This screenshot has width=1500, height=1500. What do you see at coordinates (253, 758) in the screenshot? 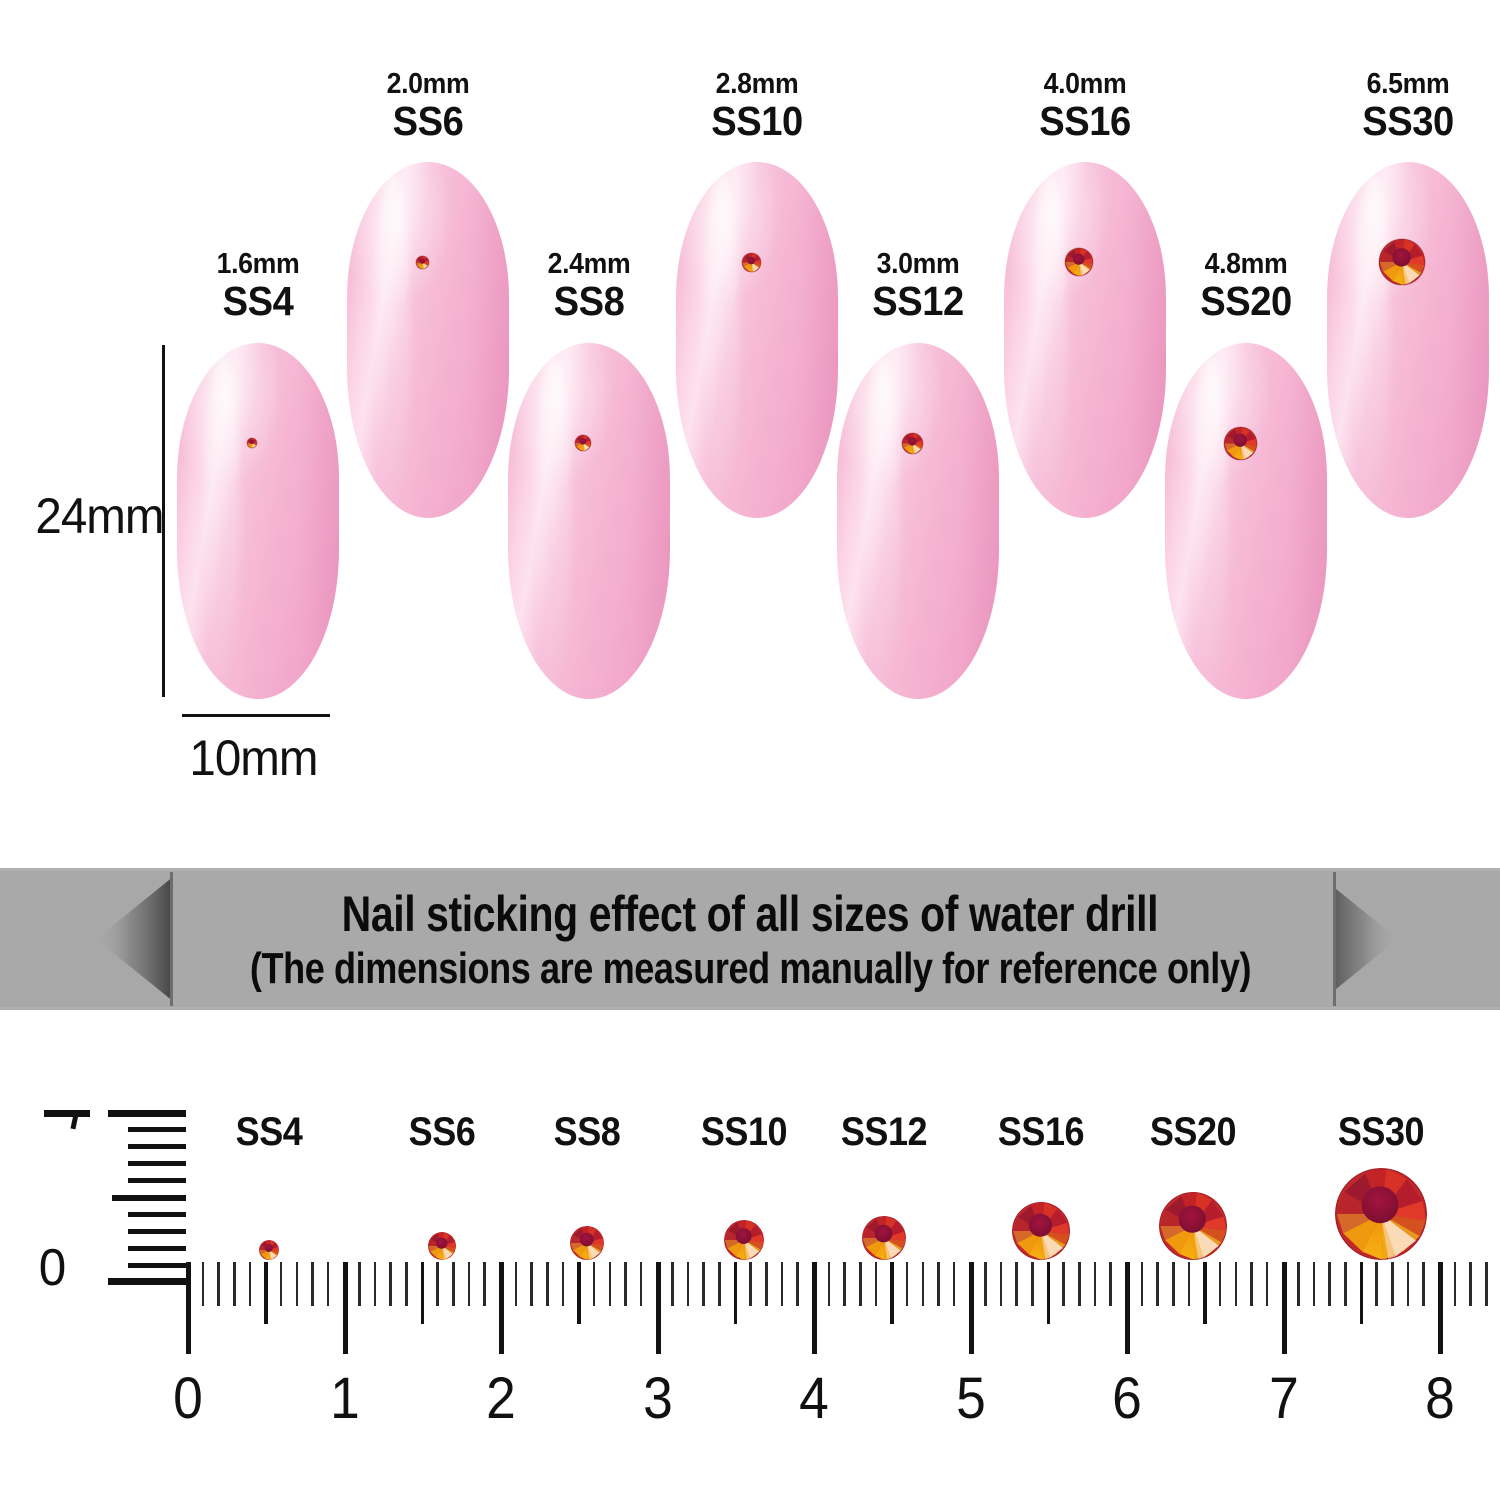
I see `width-measure-label: 10mm` at bounding box center [253, 758].